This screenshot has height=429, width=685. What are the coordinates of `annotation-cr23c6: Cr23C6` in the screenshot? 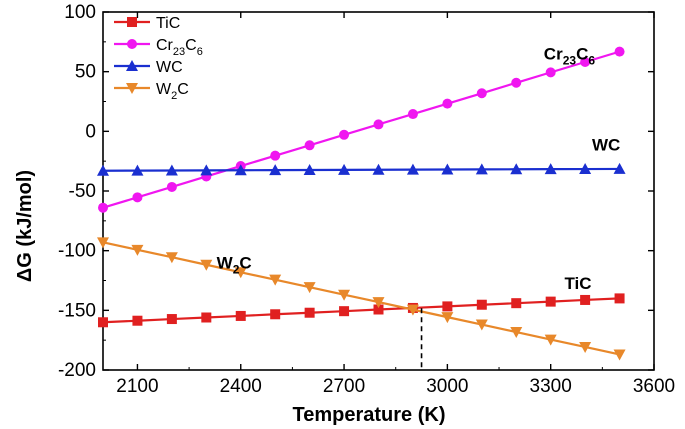 It's located at (570, 56).